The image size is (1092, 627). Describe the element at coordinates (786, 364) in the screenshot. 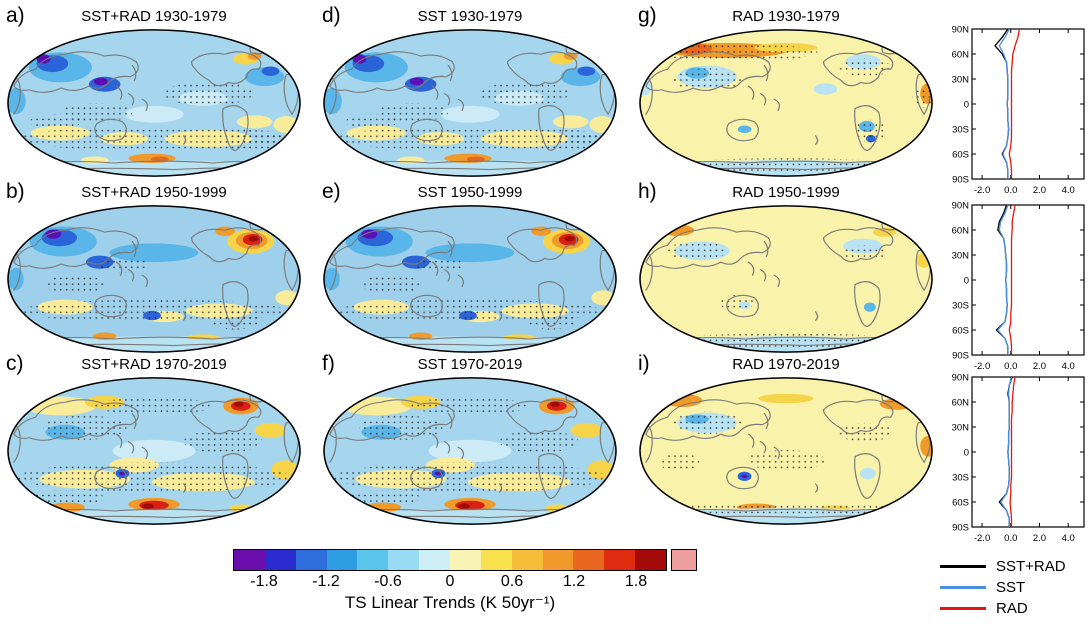

I see `panel-title-i: RAD 1970-2019` at that location.